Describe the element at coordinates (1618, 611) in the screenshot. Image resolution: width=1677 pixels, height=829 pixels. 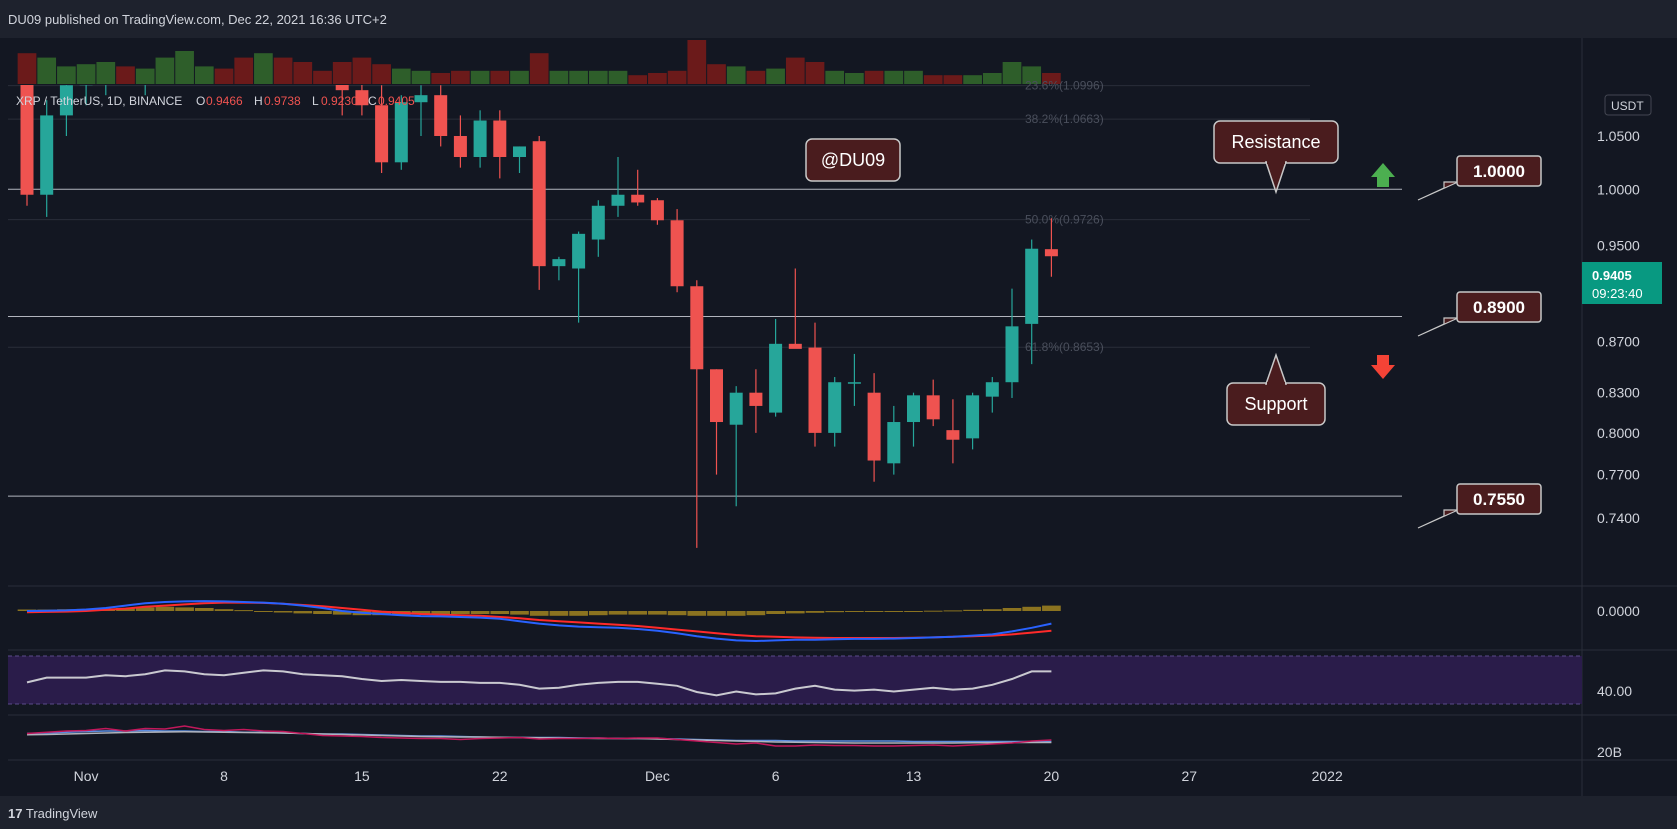
I see `macd-tick-label: 0.0000` at that location.